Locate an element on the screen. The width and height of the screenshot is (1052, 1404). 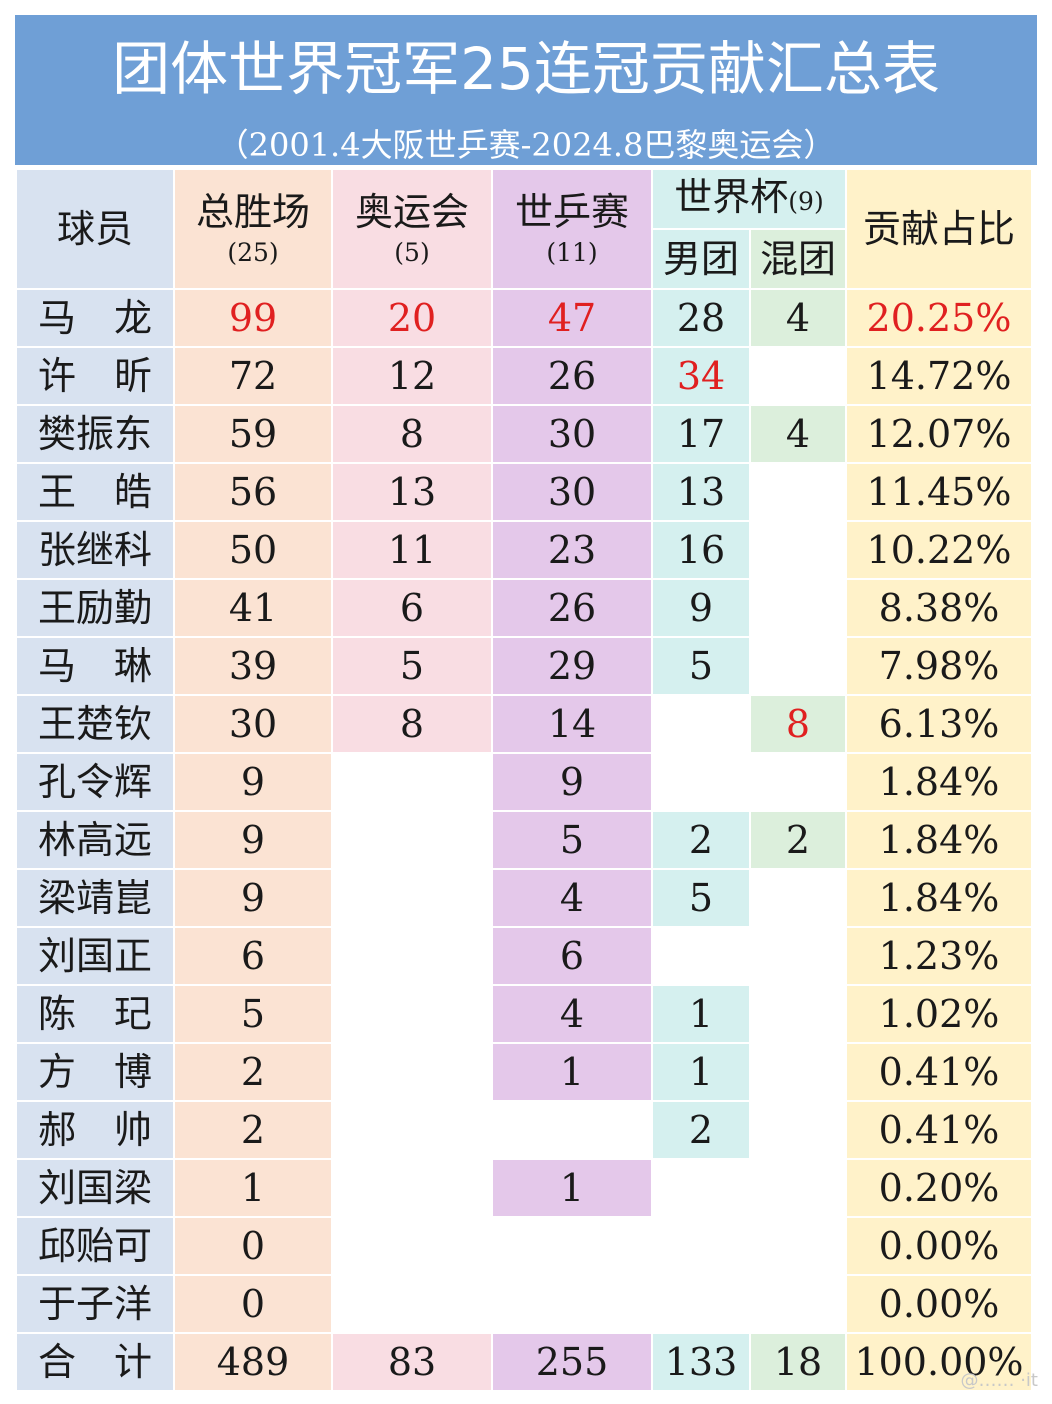
col-header-olympics: 奥运会 (5) is located at coordinates (412, 229).